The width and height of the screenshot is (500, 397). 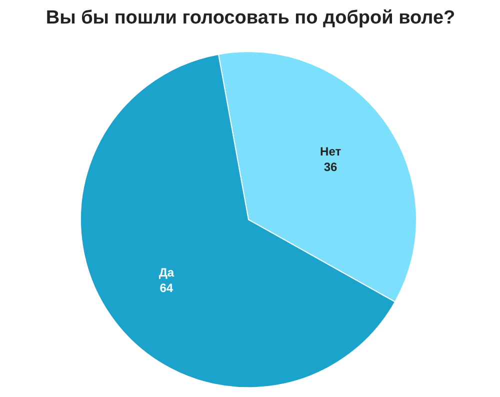 I want to click on data-label: 64, so click(x=167, y=287).